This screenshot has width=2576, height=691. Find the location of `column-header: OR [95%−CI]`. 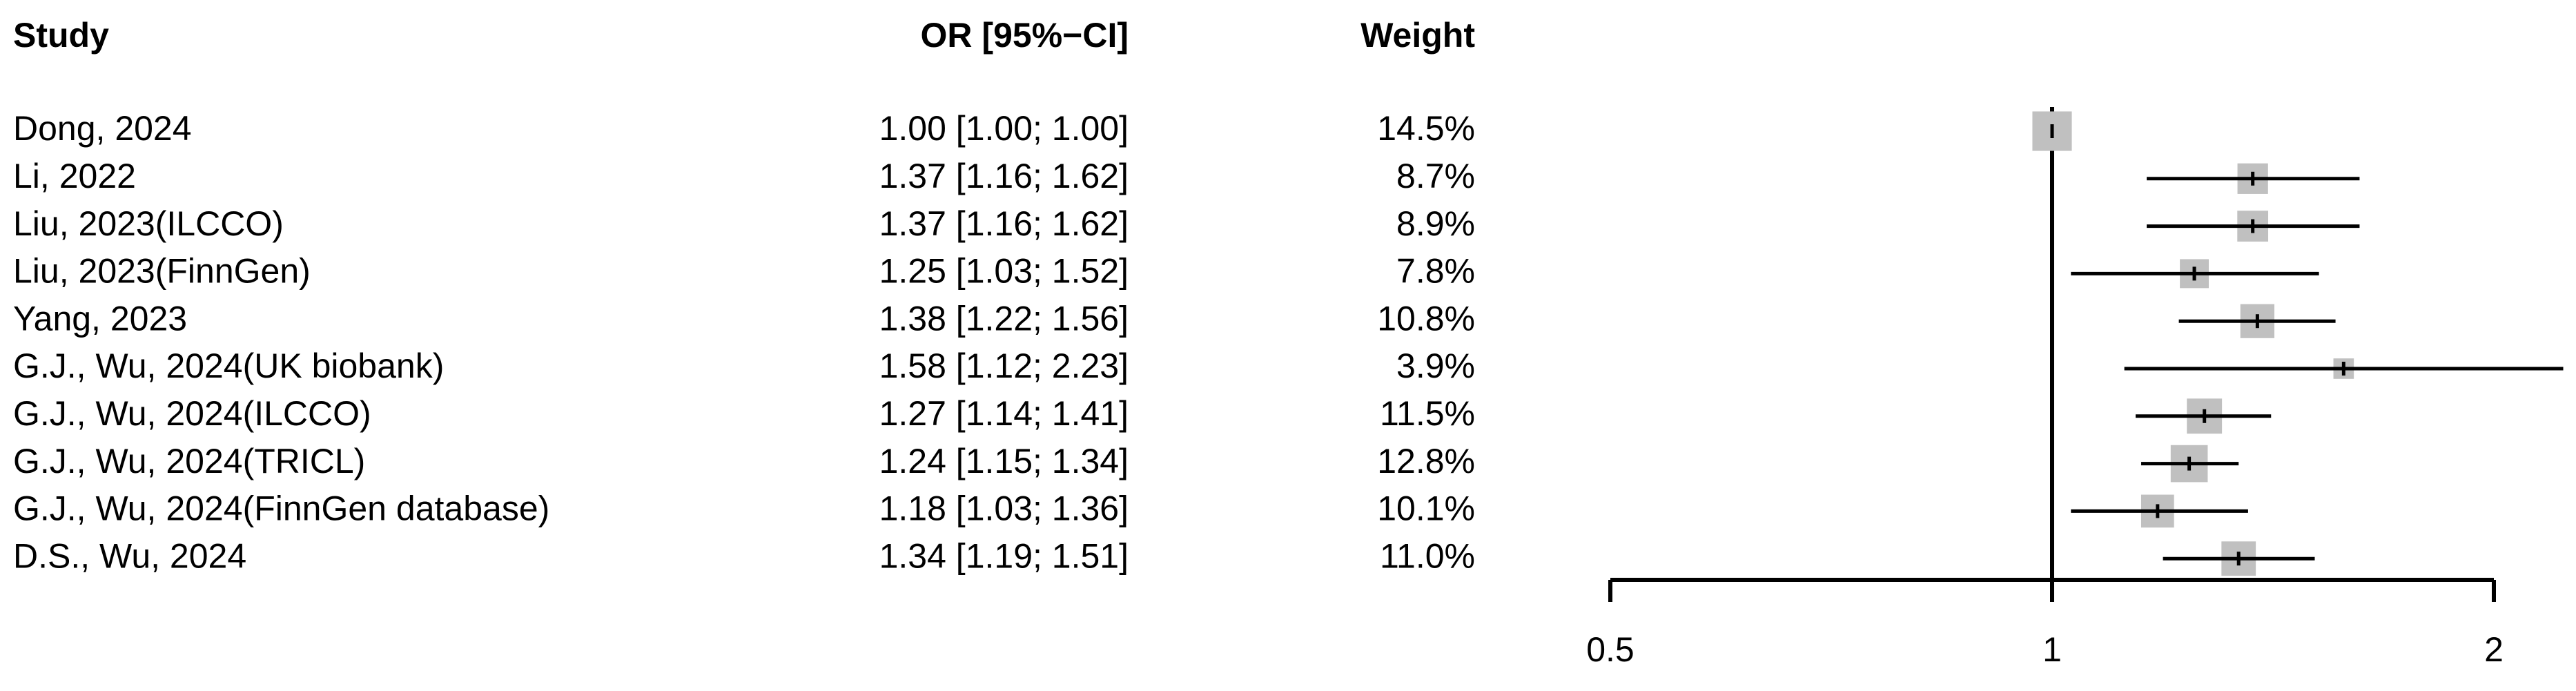

column-header: OR [95%−CI] is located at coordinates (1025, 35).